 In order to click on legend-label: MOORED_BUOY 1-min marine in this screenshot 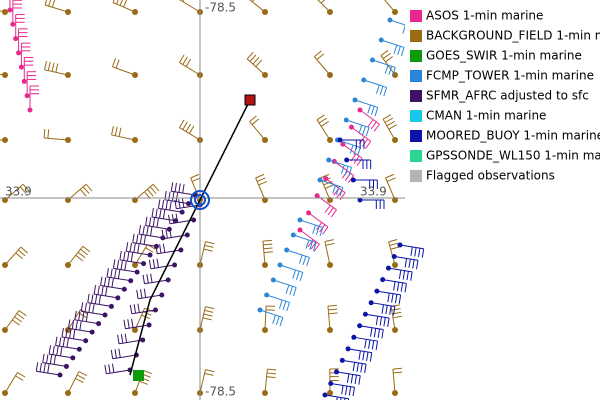, I will do `click(513, 136)`.